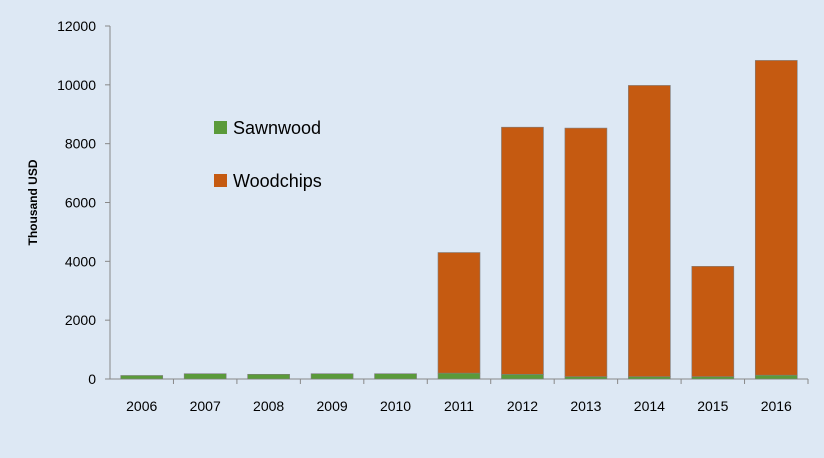  What do you see at coordinates (649, 231) in the screenshot?
I see `bar-woodchips-2014` at bounding box center [649, 231].